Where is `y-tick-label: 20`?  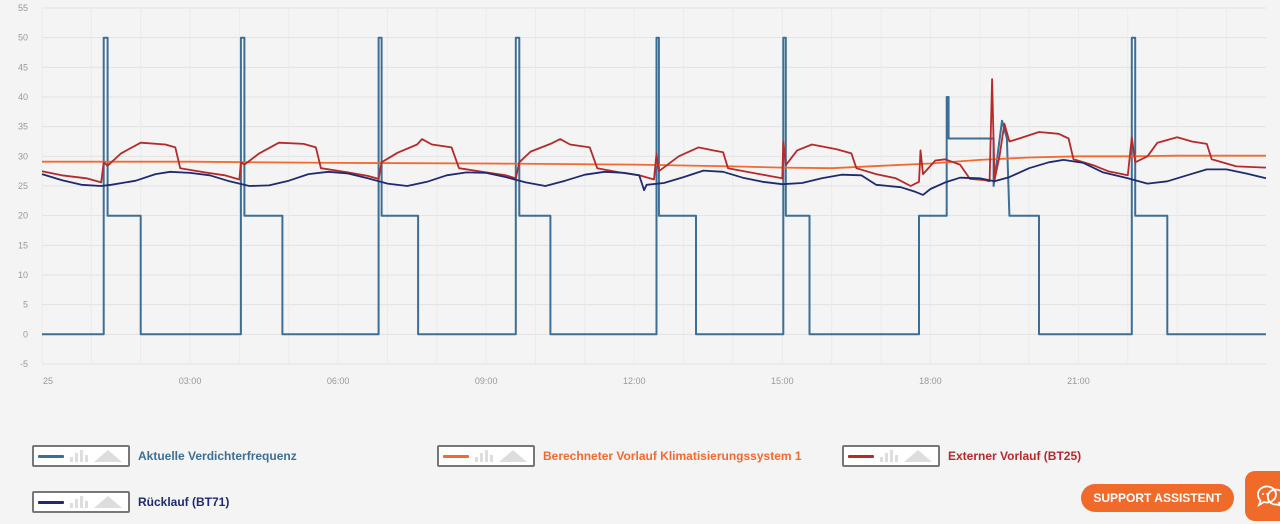
y-tick-label: 20 is located at coordinates (23, 216).